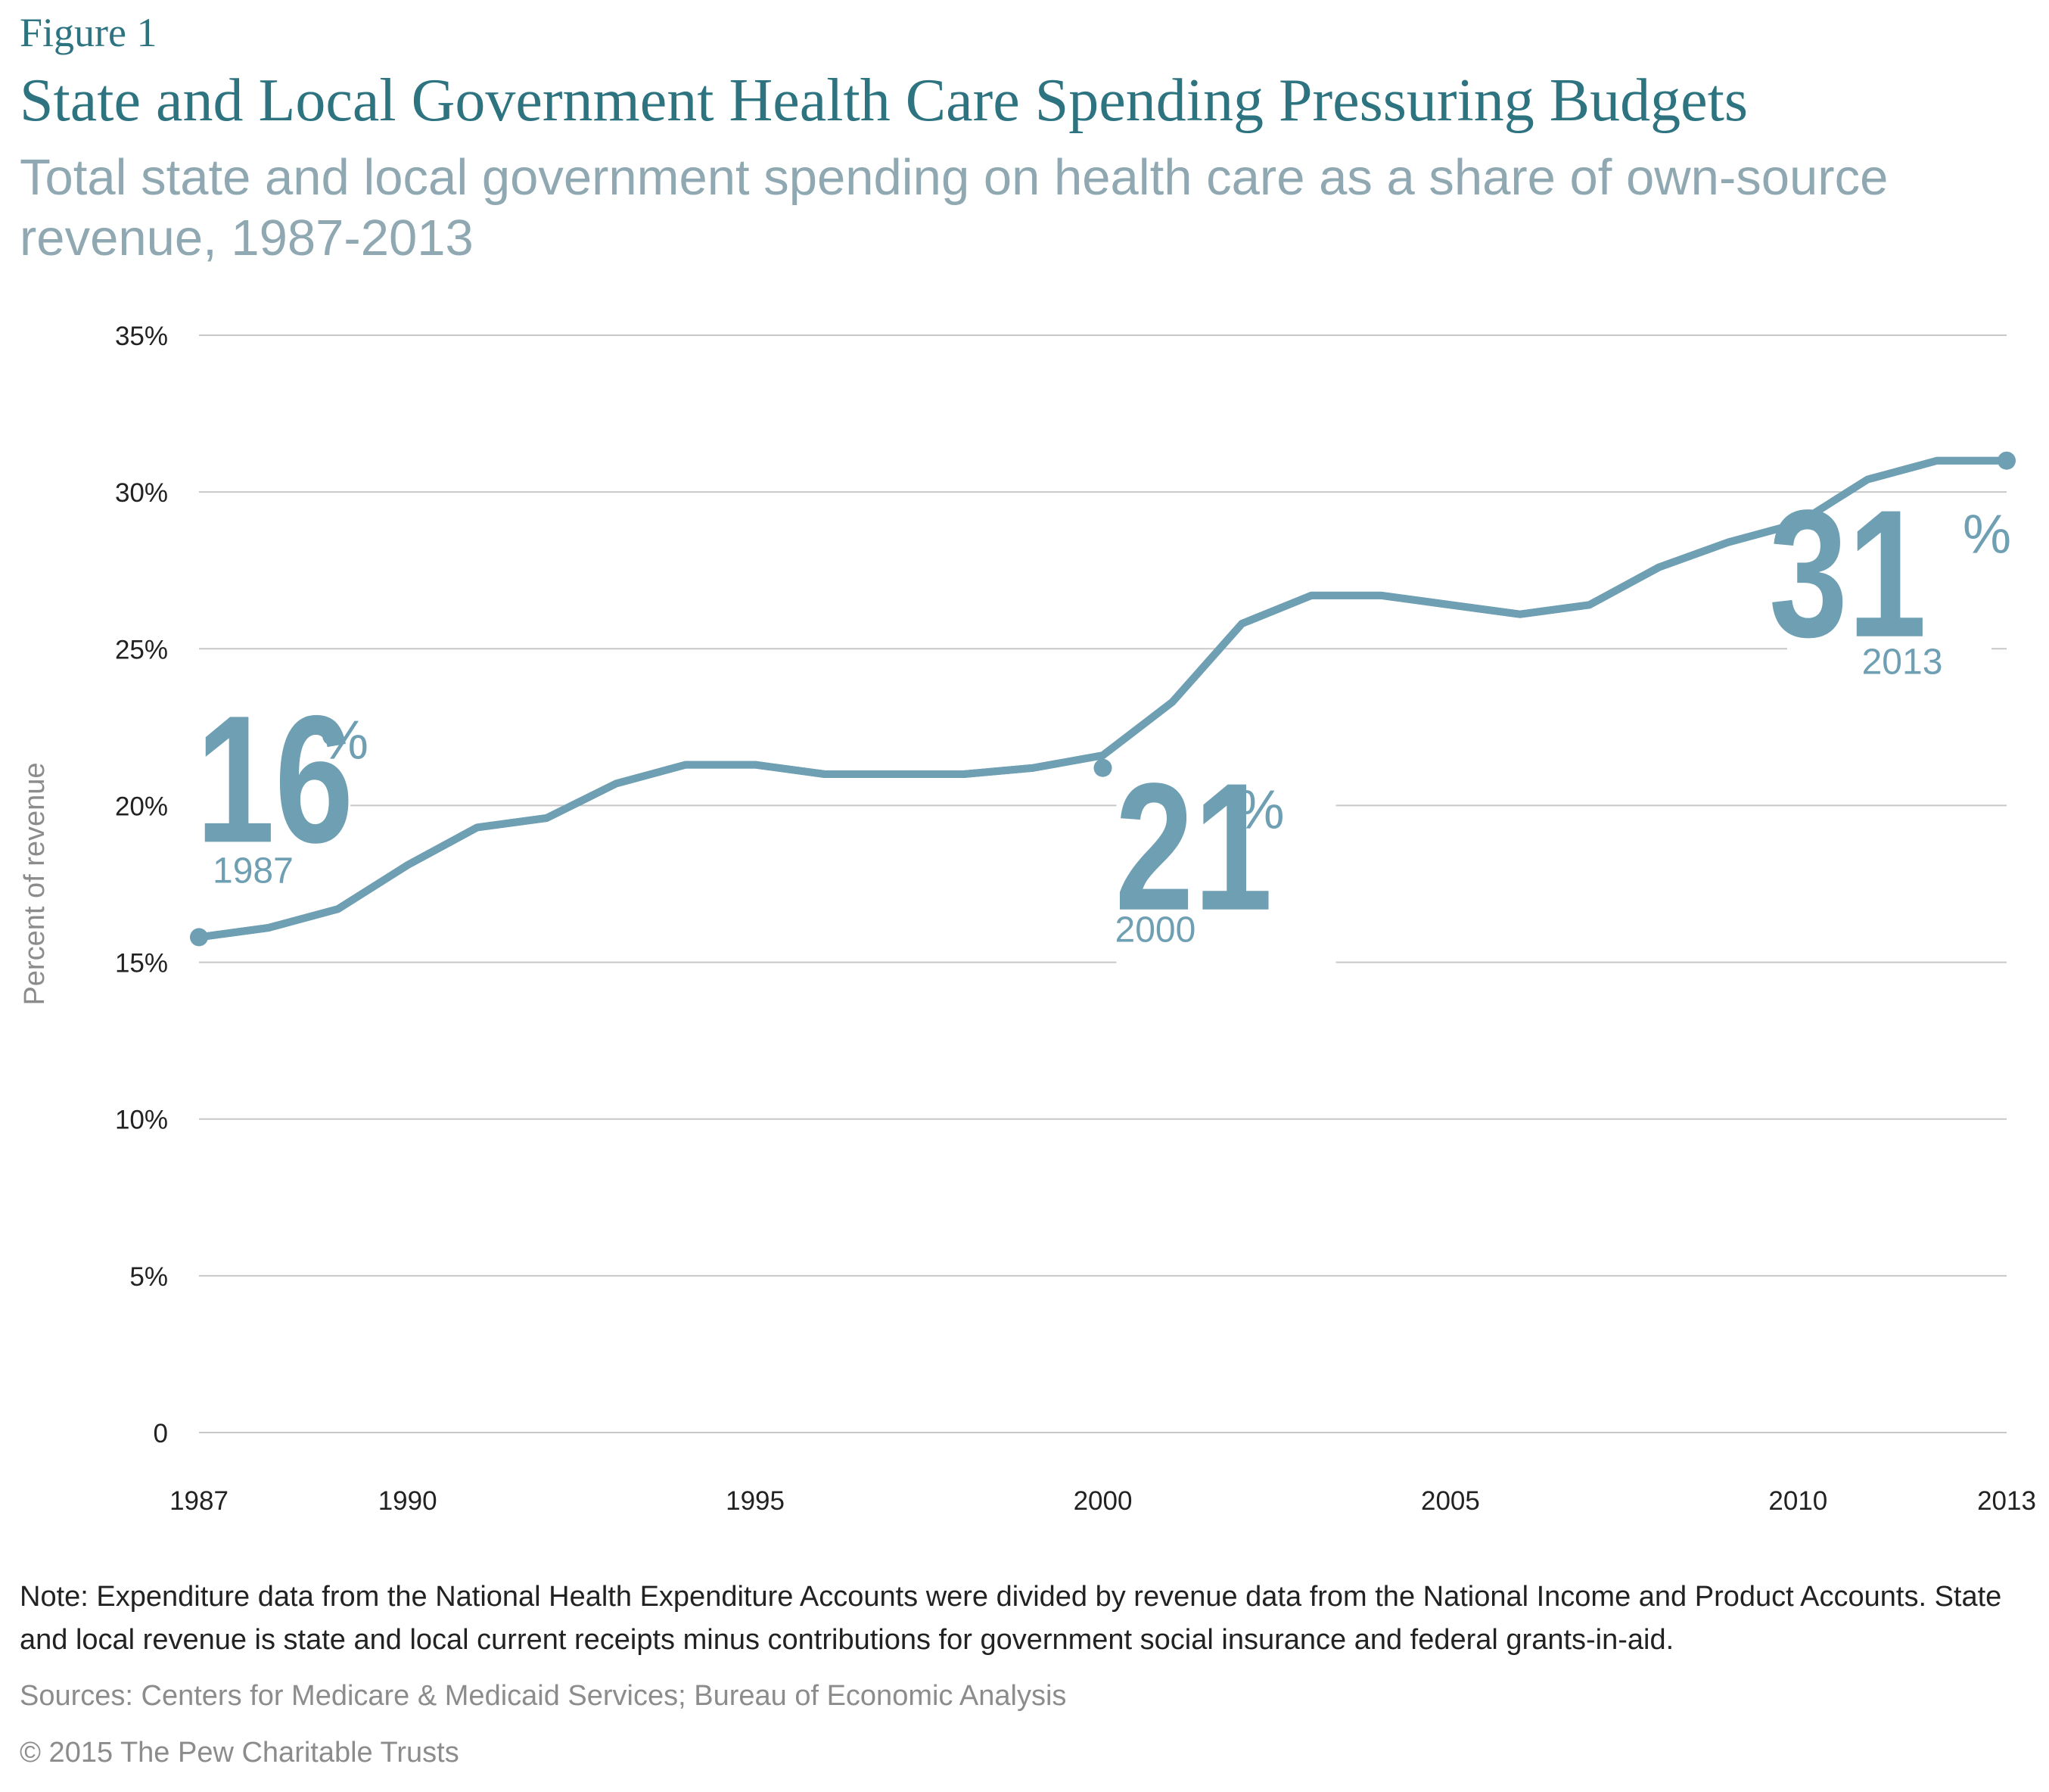 This screenshot has height=1792, width=2049. I want to click on figure-label: Figure 1, so click(88, 32).